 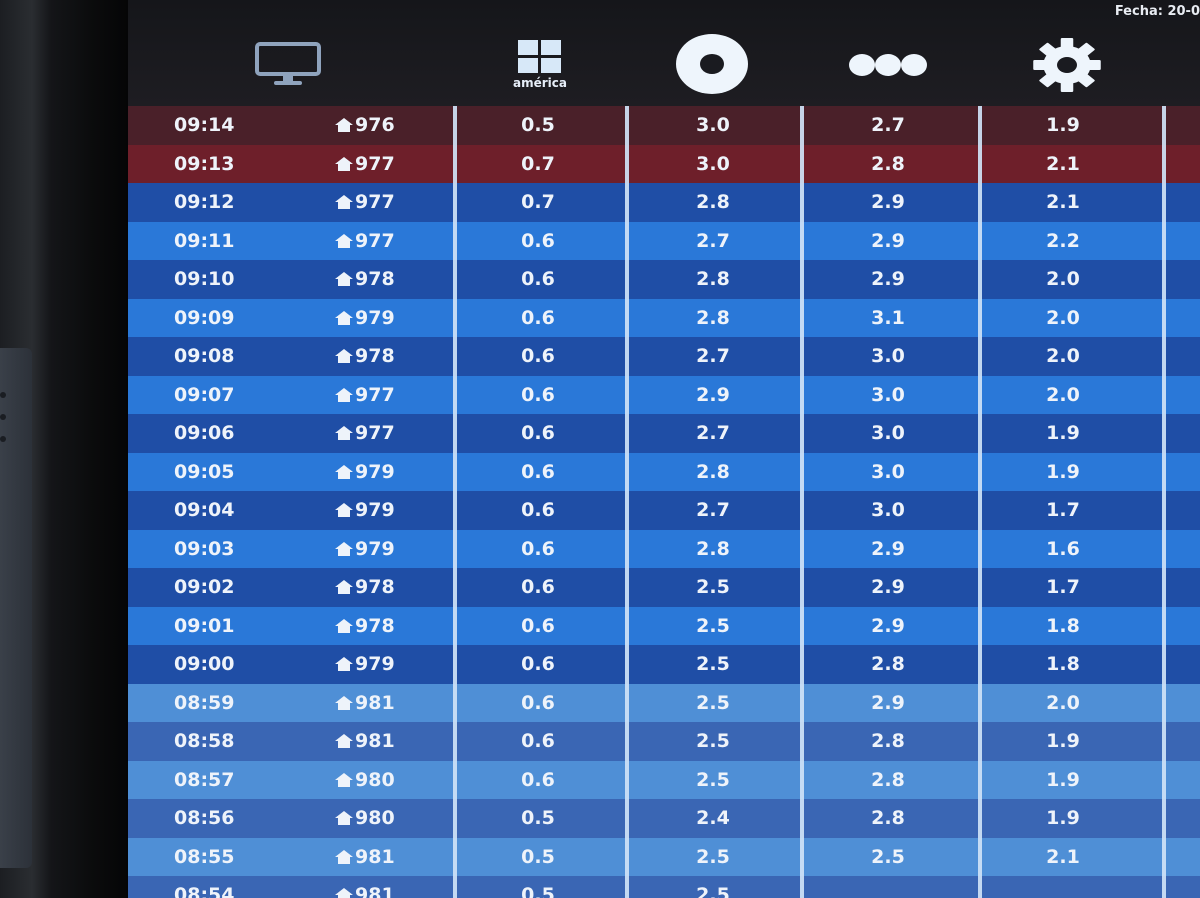 I want to click on time-cell: 09:01, so click(x=204, y=625).